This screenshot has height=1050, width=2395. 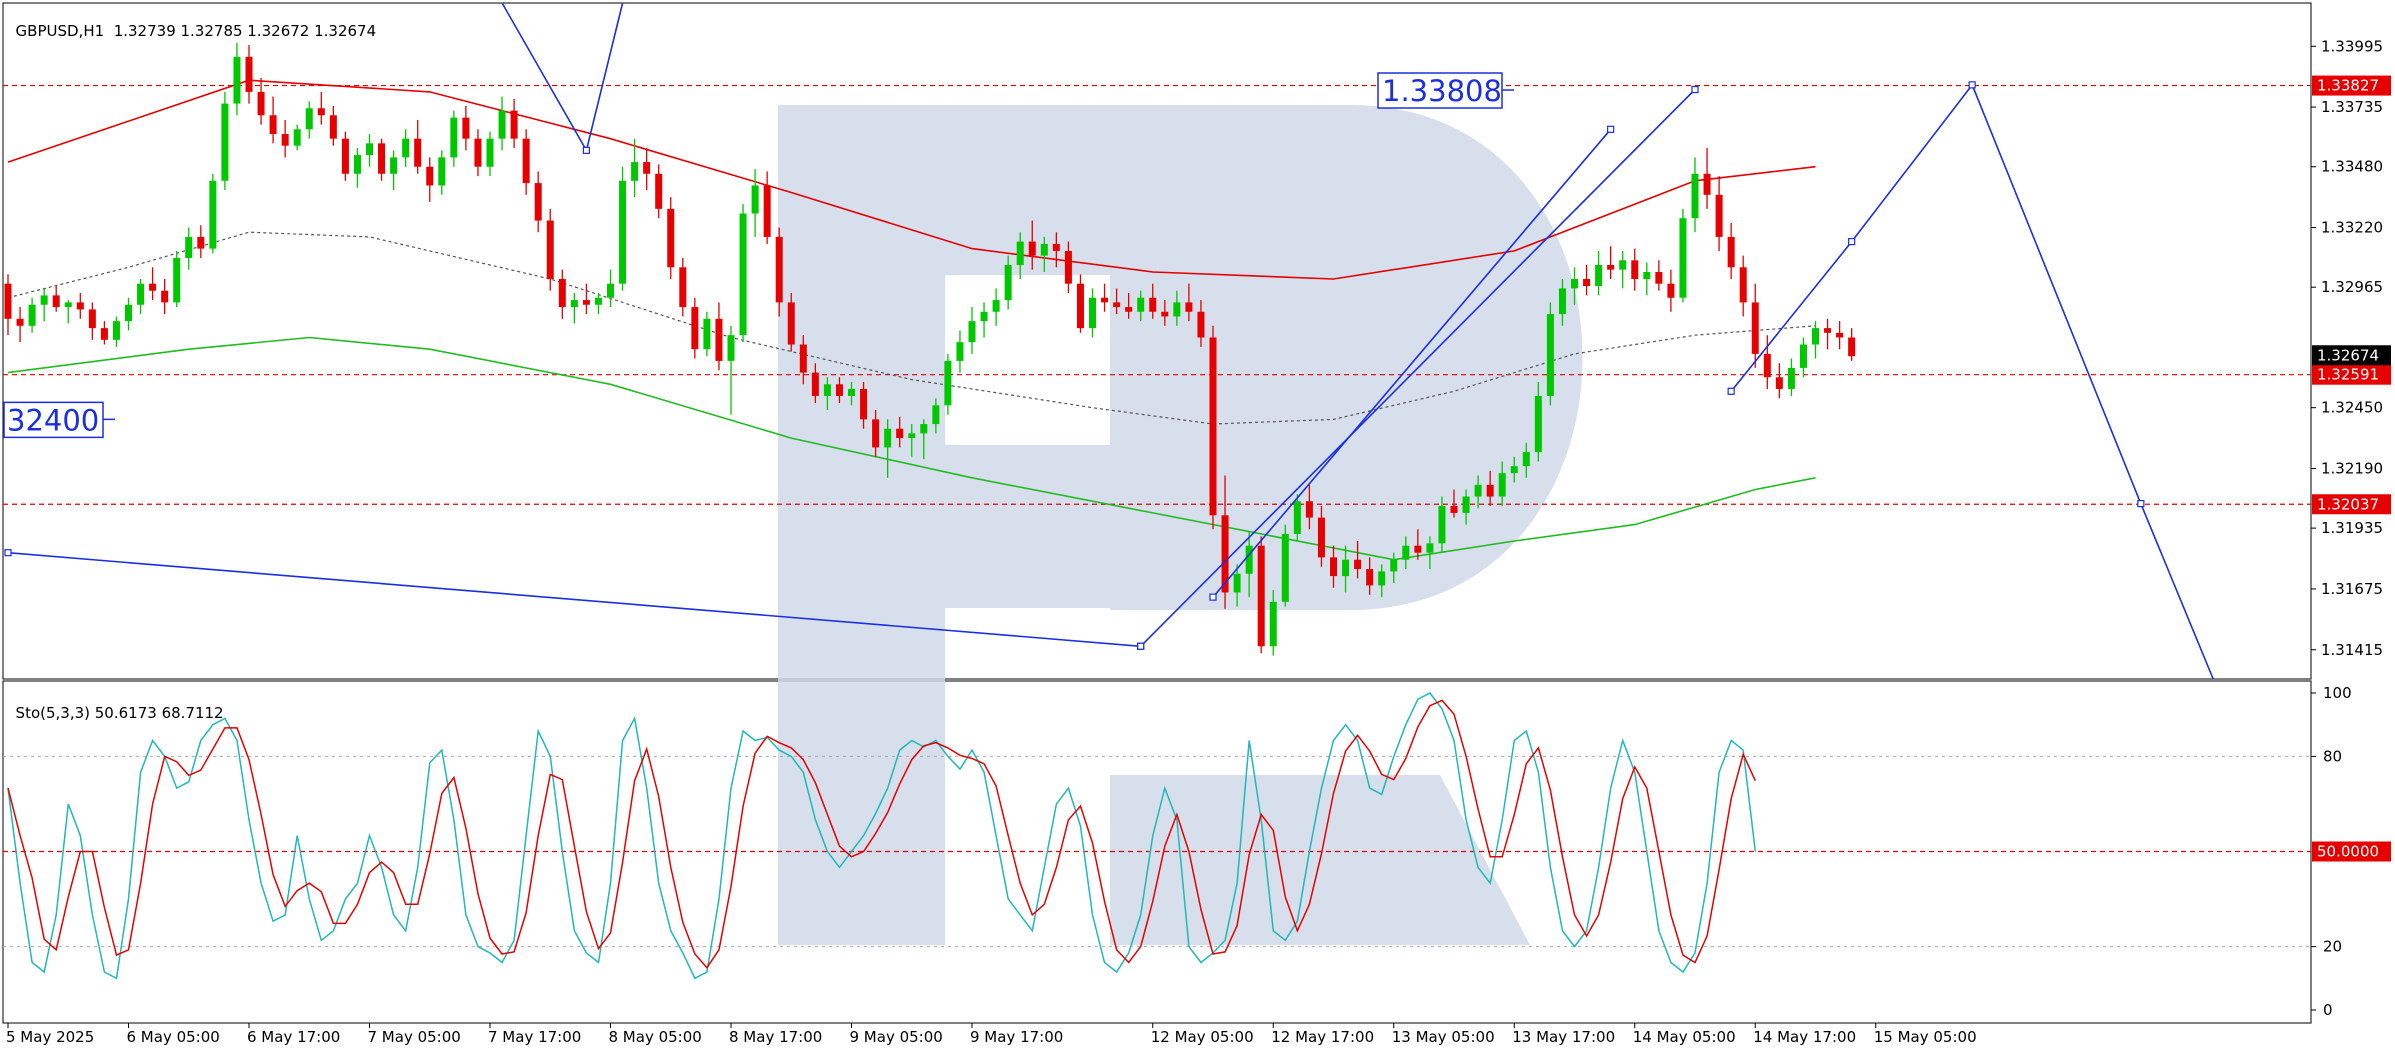 What do you see at coordinates (2348, 504) in the screenshot?
I see `level-label: 1.32037` at bounding box center [2348, 504].